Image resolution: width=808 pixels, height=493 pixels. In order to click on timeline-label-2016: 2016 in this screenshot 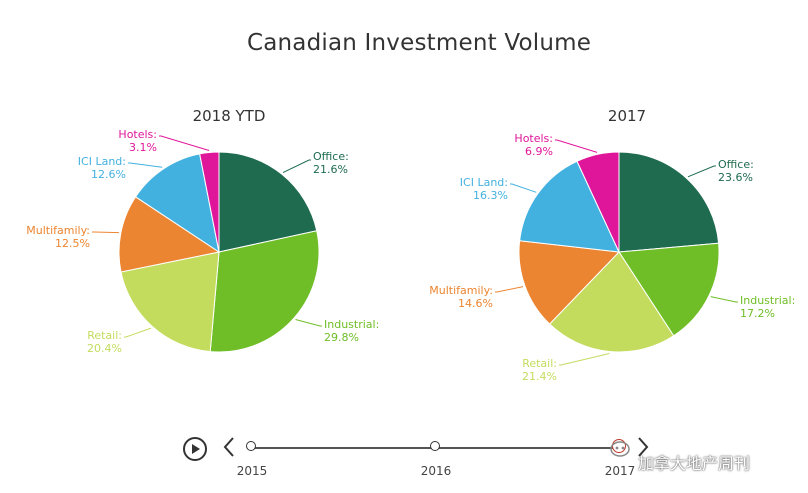, I will do `click(436, 471)`.